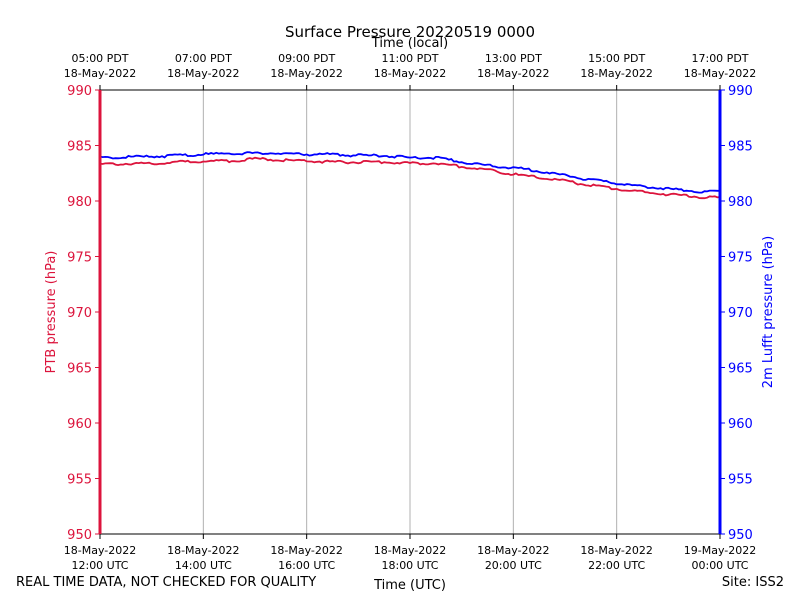 This screenshot has width=800, height=600. What do you see at coordinates (166, 582) in the screenshot?
I see `quality-disclaimer: REAL TIME DATA, NOT CHECKED FOR QUALITY` at bounding box center [166, 582].